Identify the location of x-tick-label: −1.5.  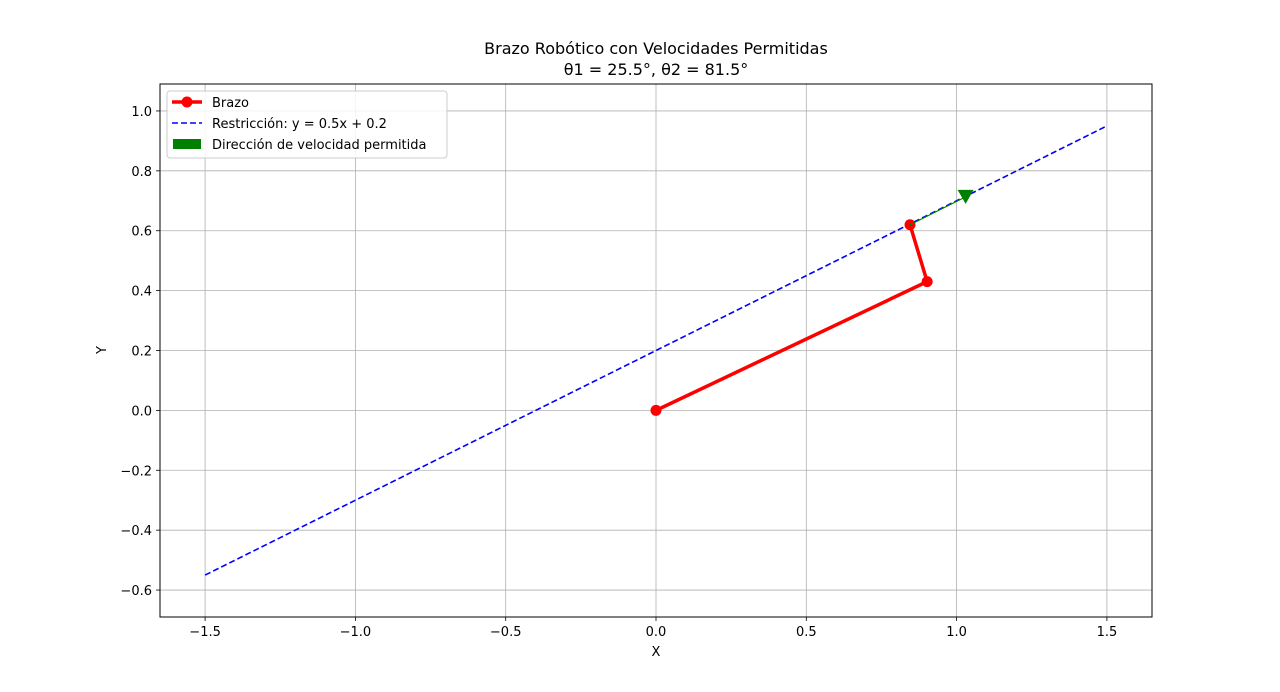
(205, 632).